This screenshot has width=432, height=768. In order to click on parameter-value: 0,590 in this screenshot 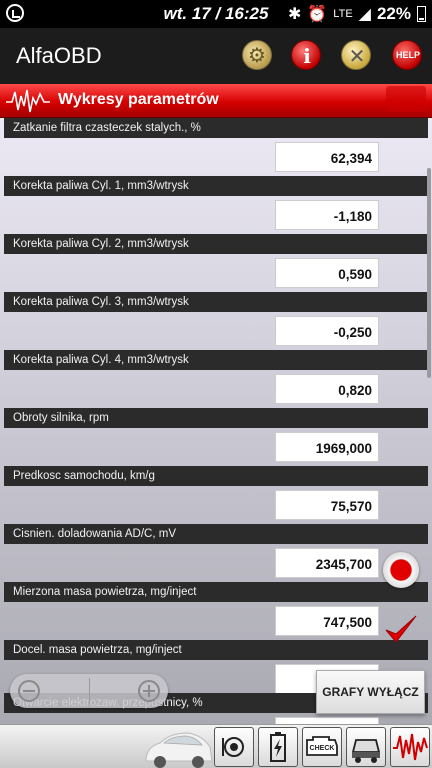, I will do `click(327, 273)`.